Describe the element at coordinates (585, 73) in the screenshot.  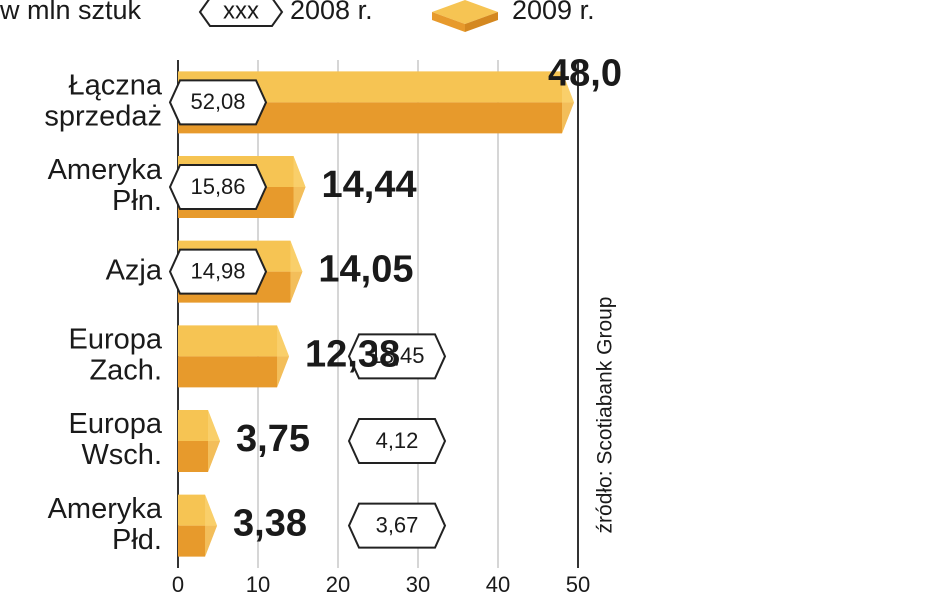
I see `value-label: 48,0` at that location.